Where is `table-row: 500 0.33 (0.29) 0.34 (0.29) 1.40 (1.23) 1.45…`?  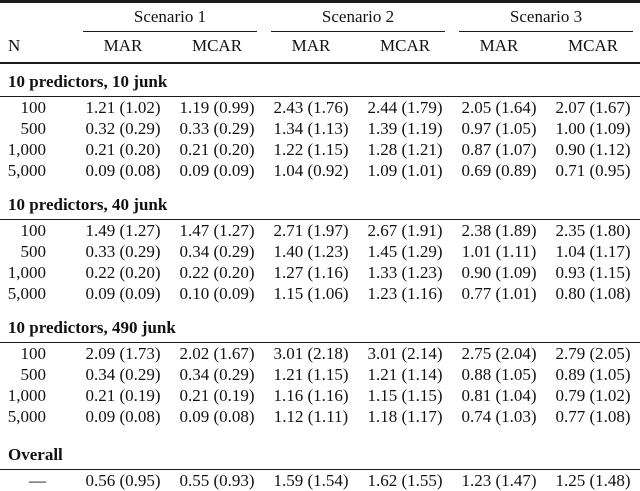
table-row: 500 0.33 (0.29) 0.34 (0.29) 1.40 (1.23) 1.45… is located at coordinates (320, 251).